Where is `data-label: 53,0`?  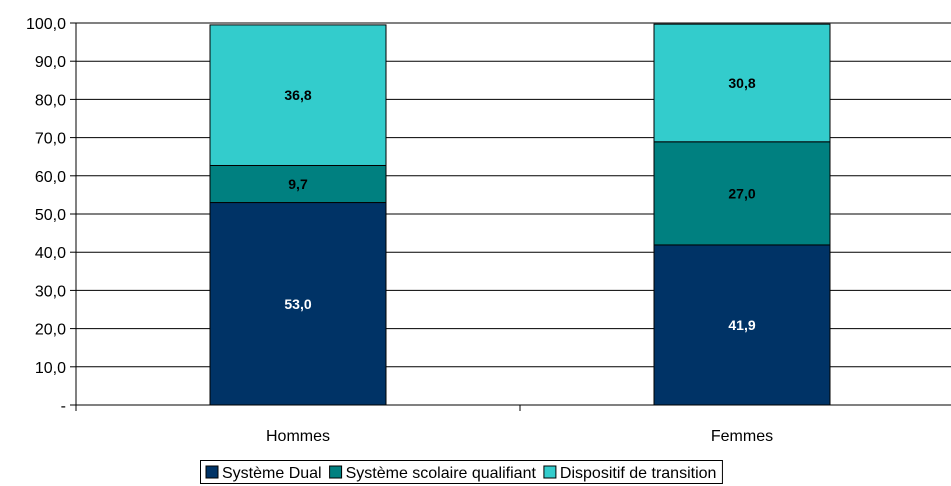 data-label: 53,0 is located at coordinates (297, 304).